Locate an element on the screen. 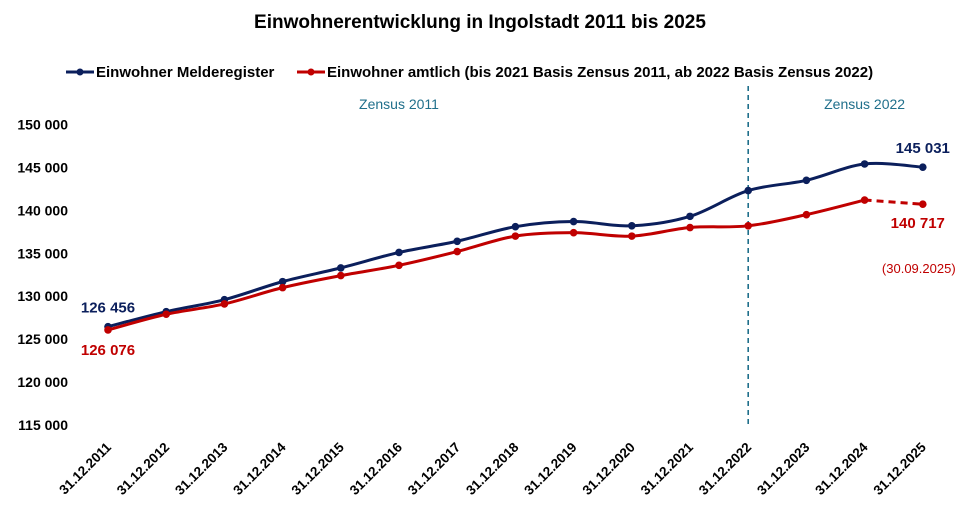  x-tick-label: 31.12.2023 is located at coordinates (783, 468).